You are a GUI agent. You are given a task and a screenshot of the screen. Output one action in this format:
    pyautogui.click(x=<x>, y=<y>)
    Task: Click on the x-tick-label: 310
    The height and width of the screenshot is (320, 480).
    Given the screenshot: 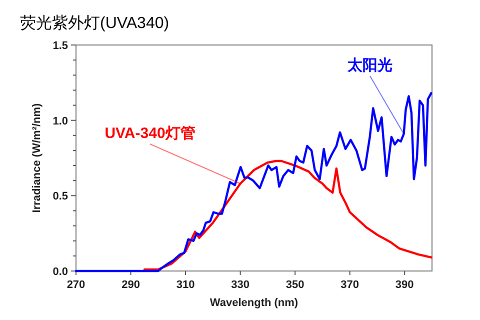 What is the action you would take?
    pyautogui.click(x=185, y=285)
    